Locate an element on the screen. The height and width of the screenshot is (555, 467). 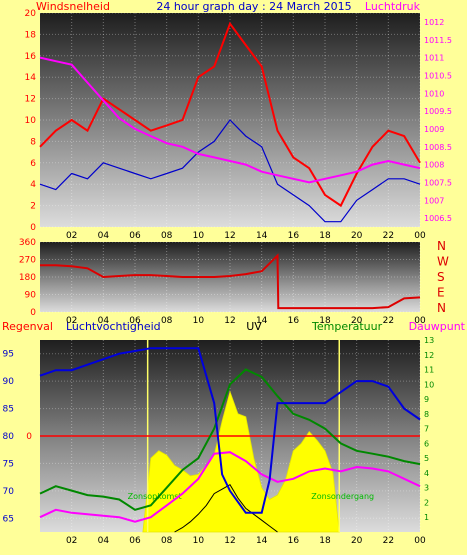
direction-x-tick-label: 10 is located at coordinates (199, 321).